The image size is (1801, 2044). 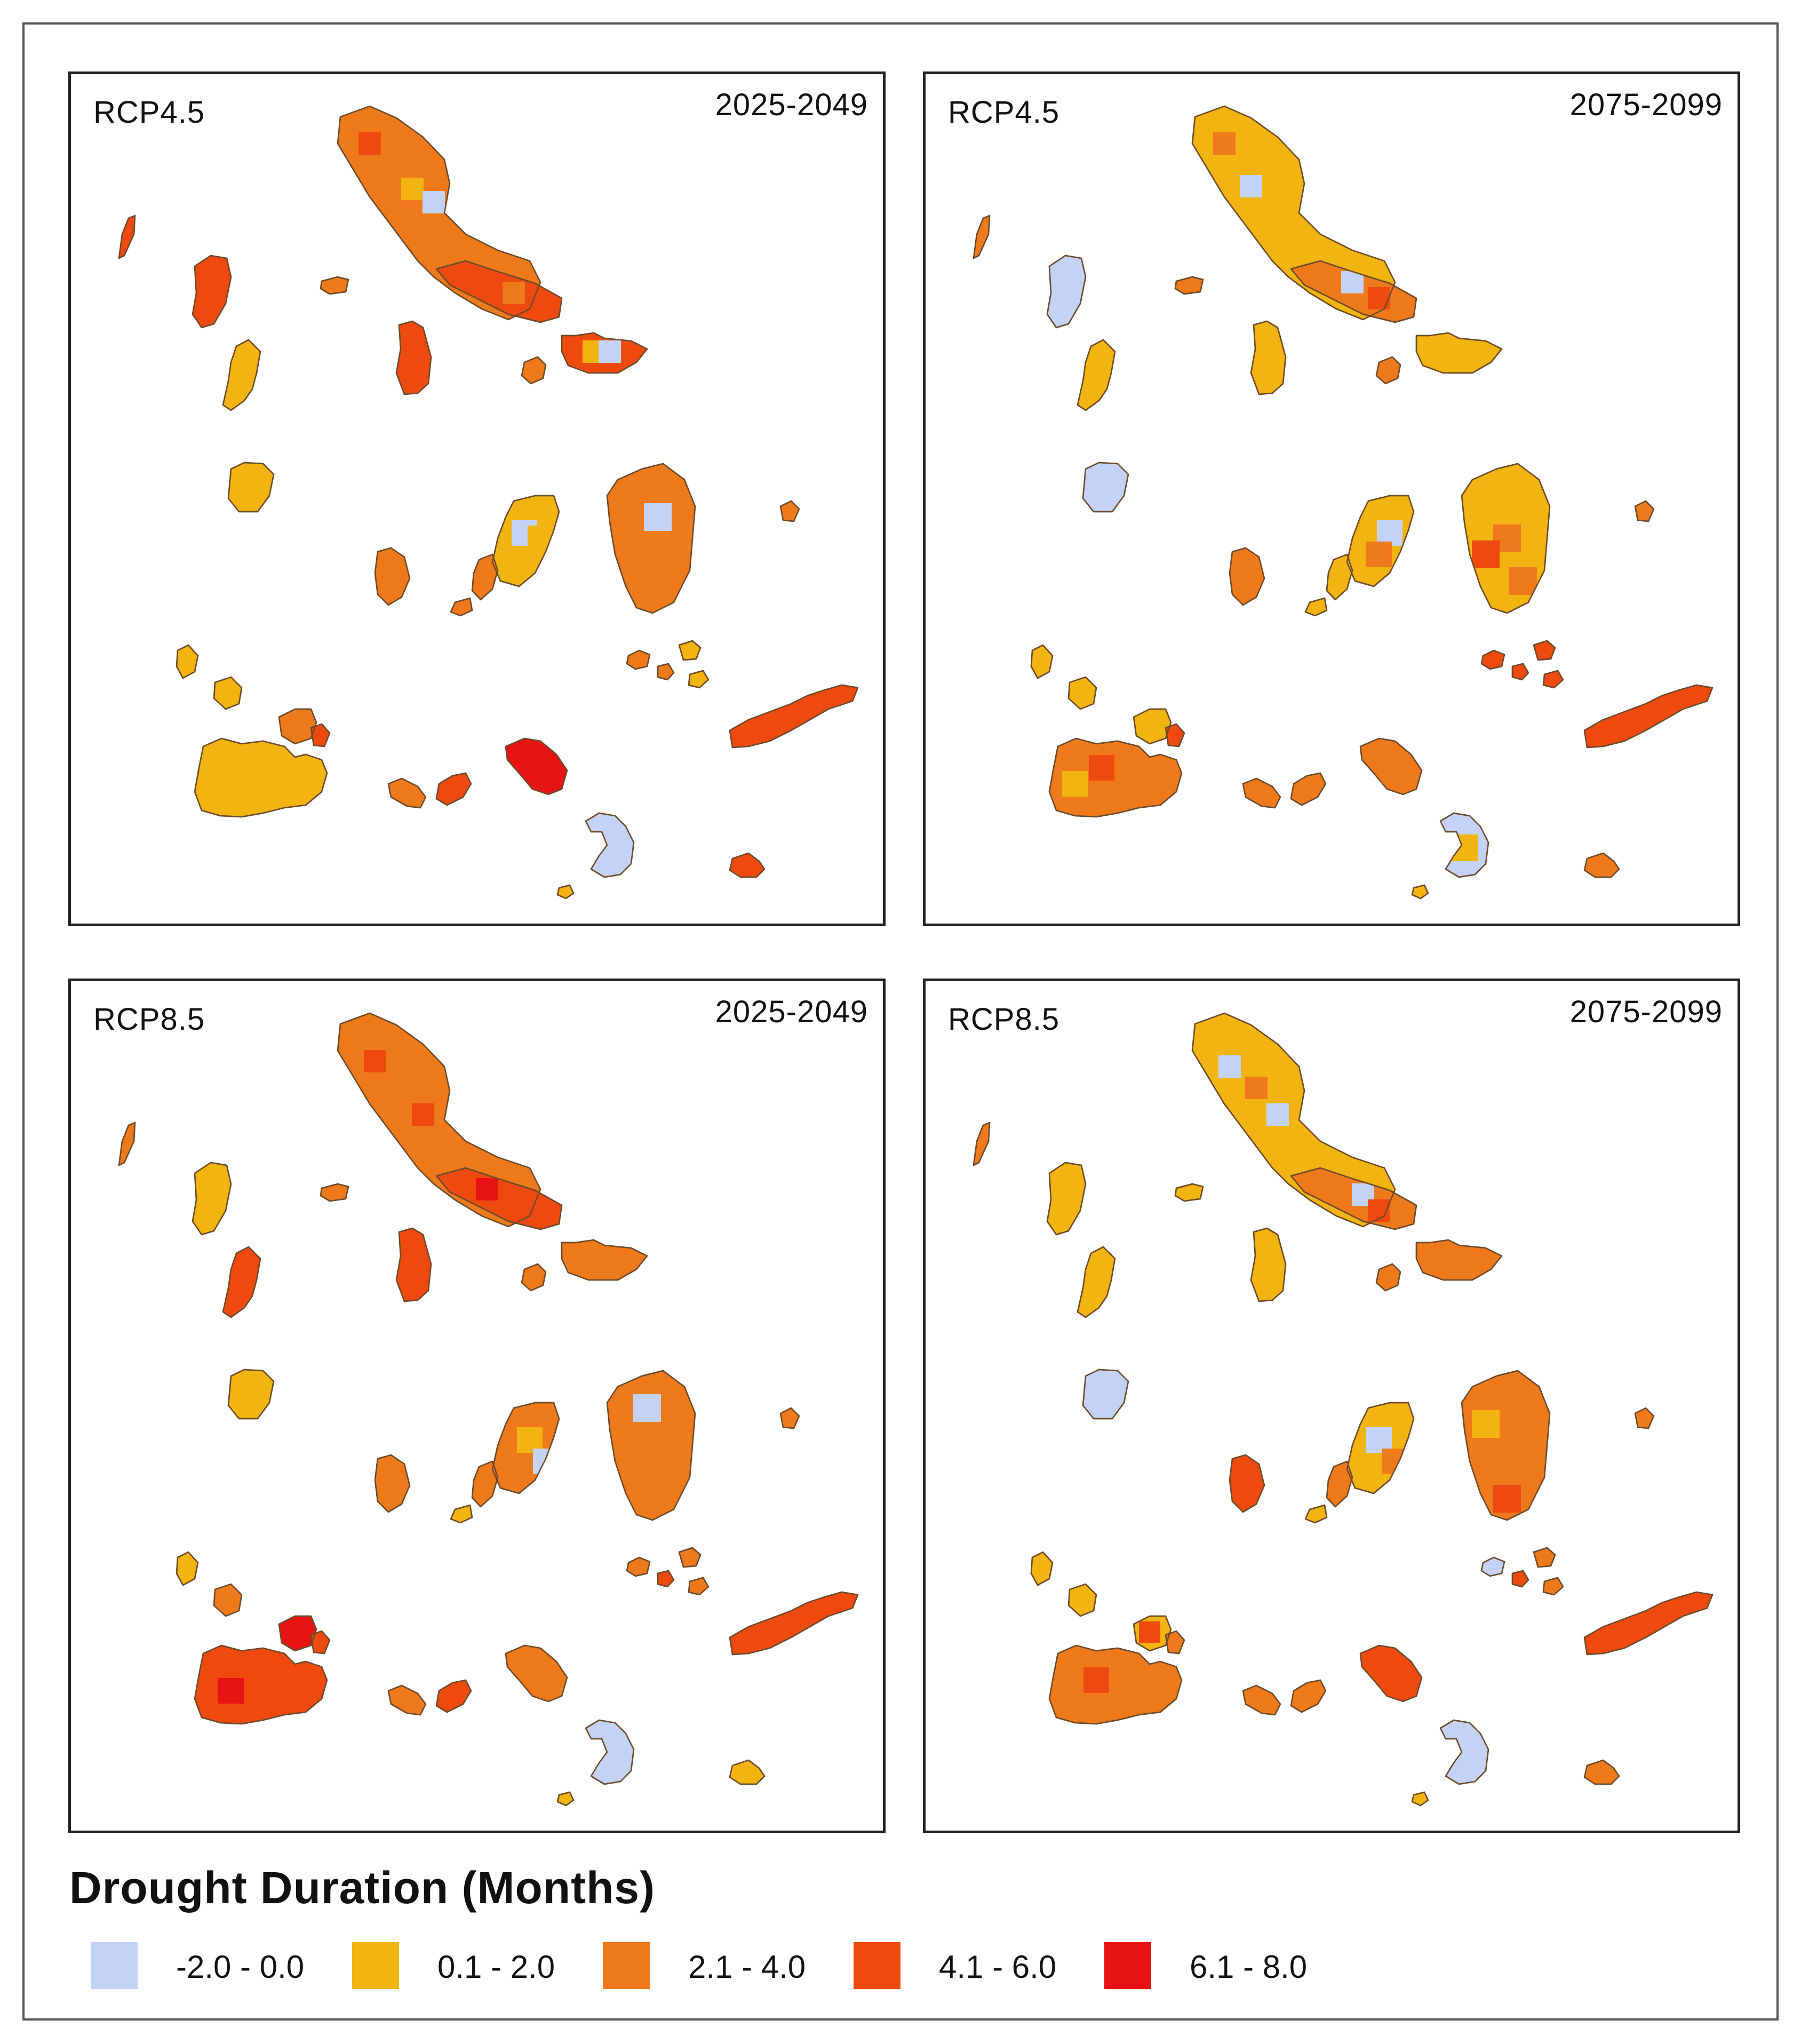 What do you see at coordinates (791, 105) in the screenshot?
I see `period-label: 2025-2049` at bounding box center [791, 105].